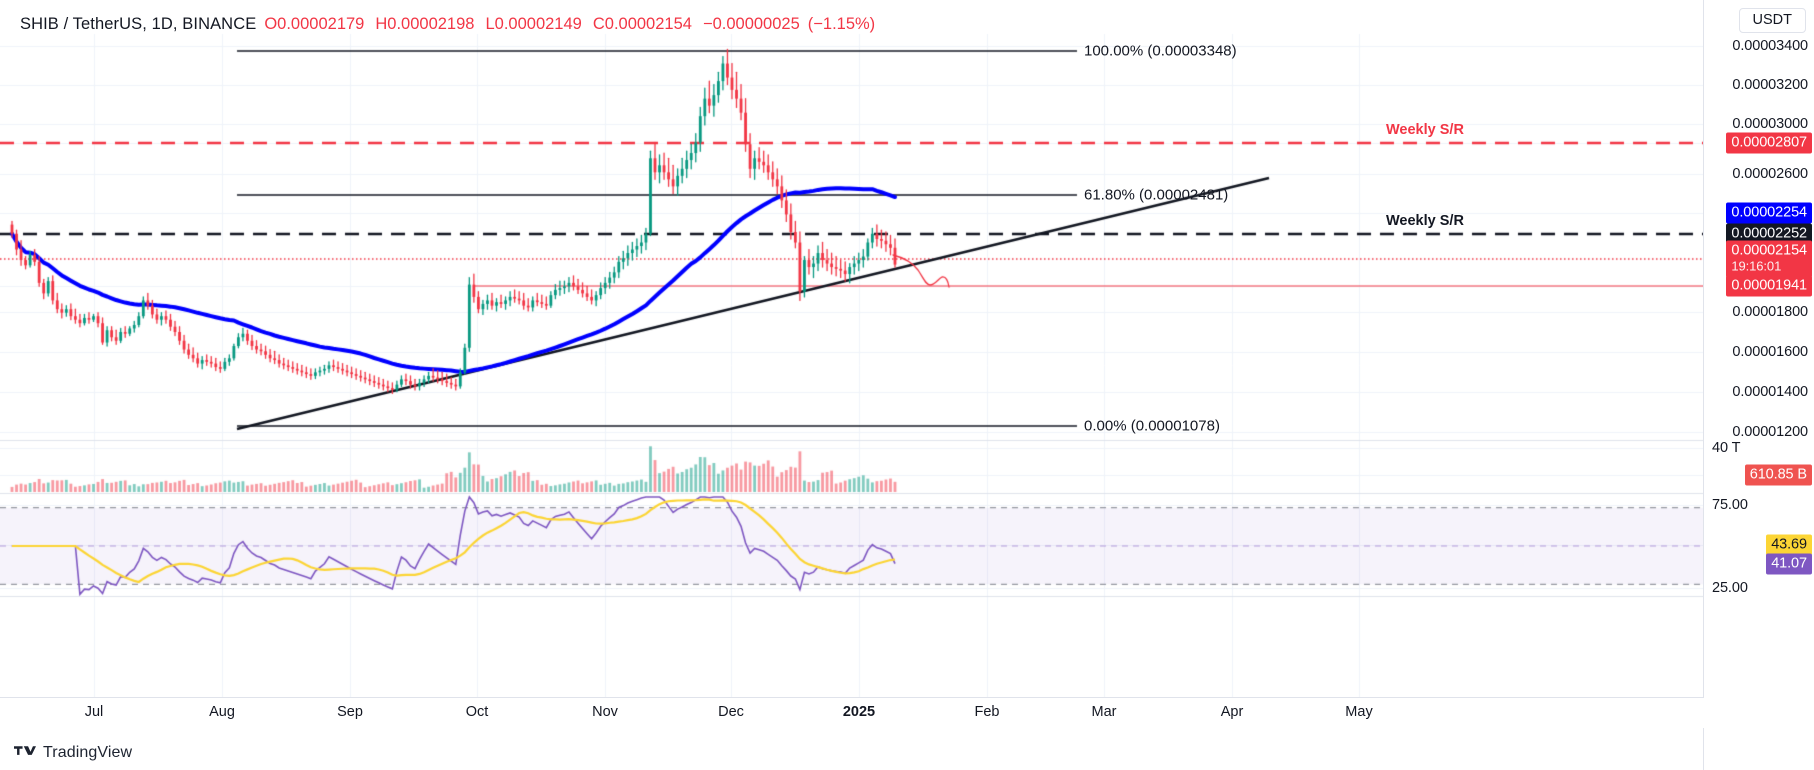  I want to click on symbol-title: SHIB / TetherUS, 1D, BINANCE, so click(138, 24).